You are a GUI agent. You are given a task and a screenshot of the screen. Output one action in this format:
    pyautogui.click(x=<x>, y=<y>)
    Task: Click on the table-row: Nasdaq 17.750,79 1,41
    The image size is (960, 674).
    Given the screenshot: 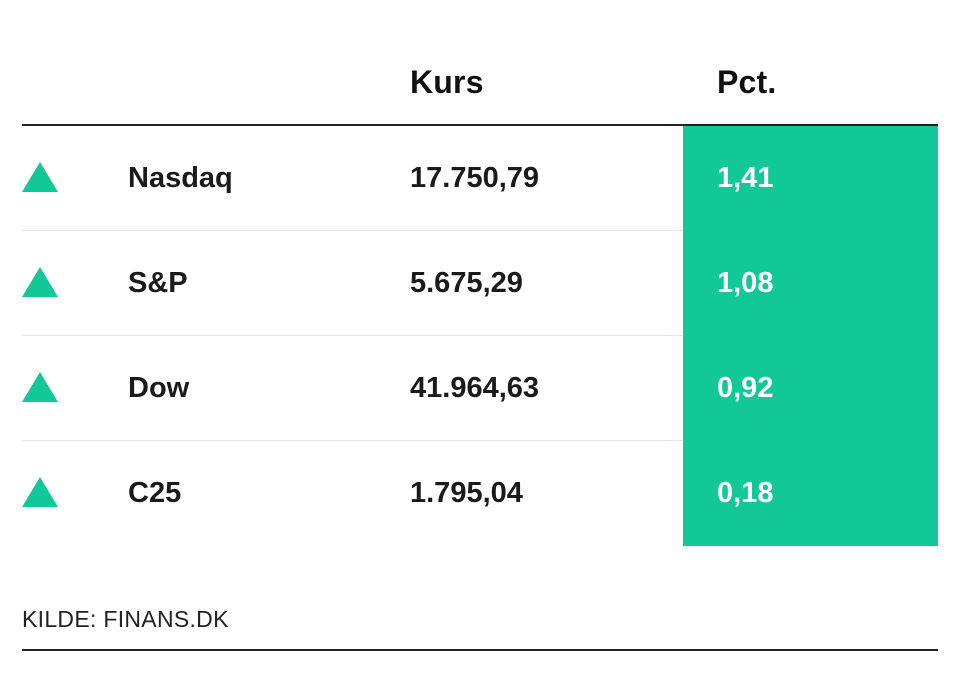 What is the action you would take?
    pyautogui.click(x=480, y=178)
    